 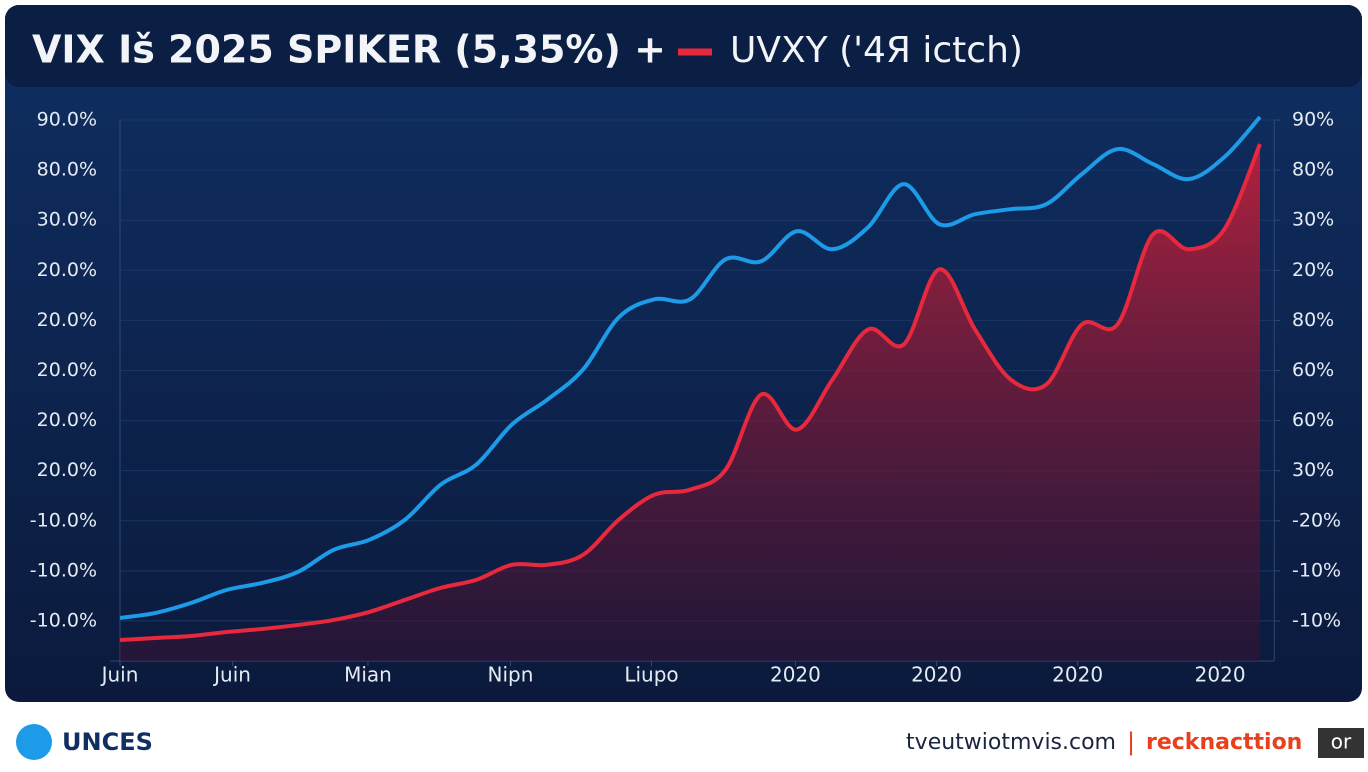 What do you see at coordinates (1011, 742) in the screenshot?
I see `site: tvеutwiotmvis.com` at bounding box center [1011, 742].